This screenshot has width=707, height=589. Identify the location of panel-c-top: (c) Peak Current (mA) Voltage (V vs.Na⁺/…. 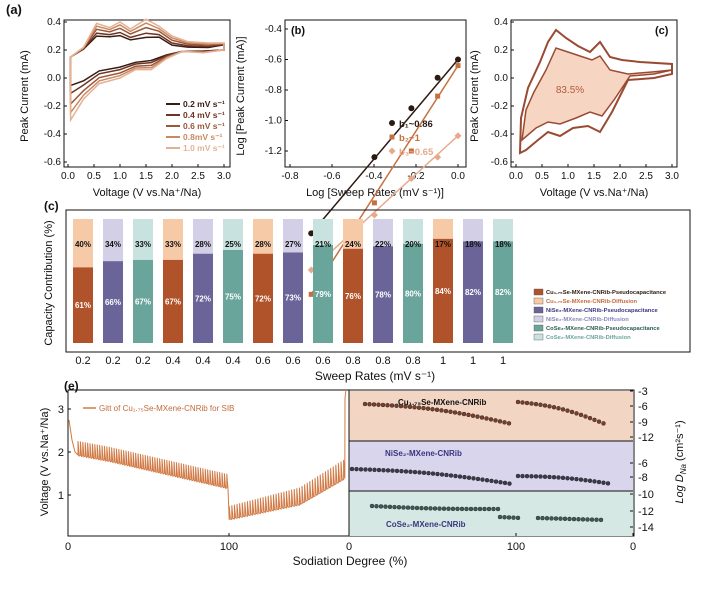
(574, 108).